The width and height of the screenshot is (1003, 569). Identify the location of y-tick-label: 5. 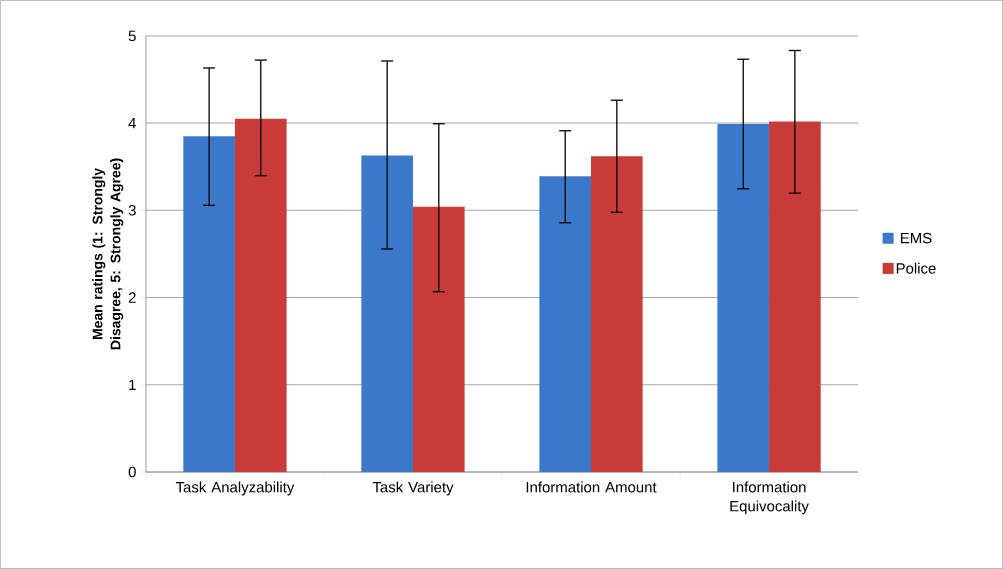
(132, 36).